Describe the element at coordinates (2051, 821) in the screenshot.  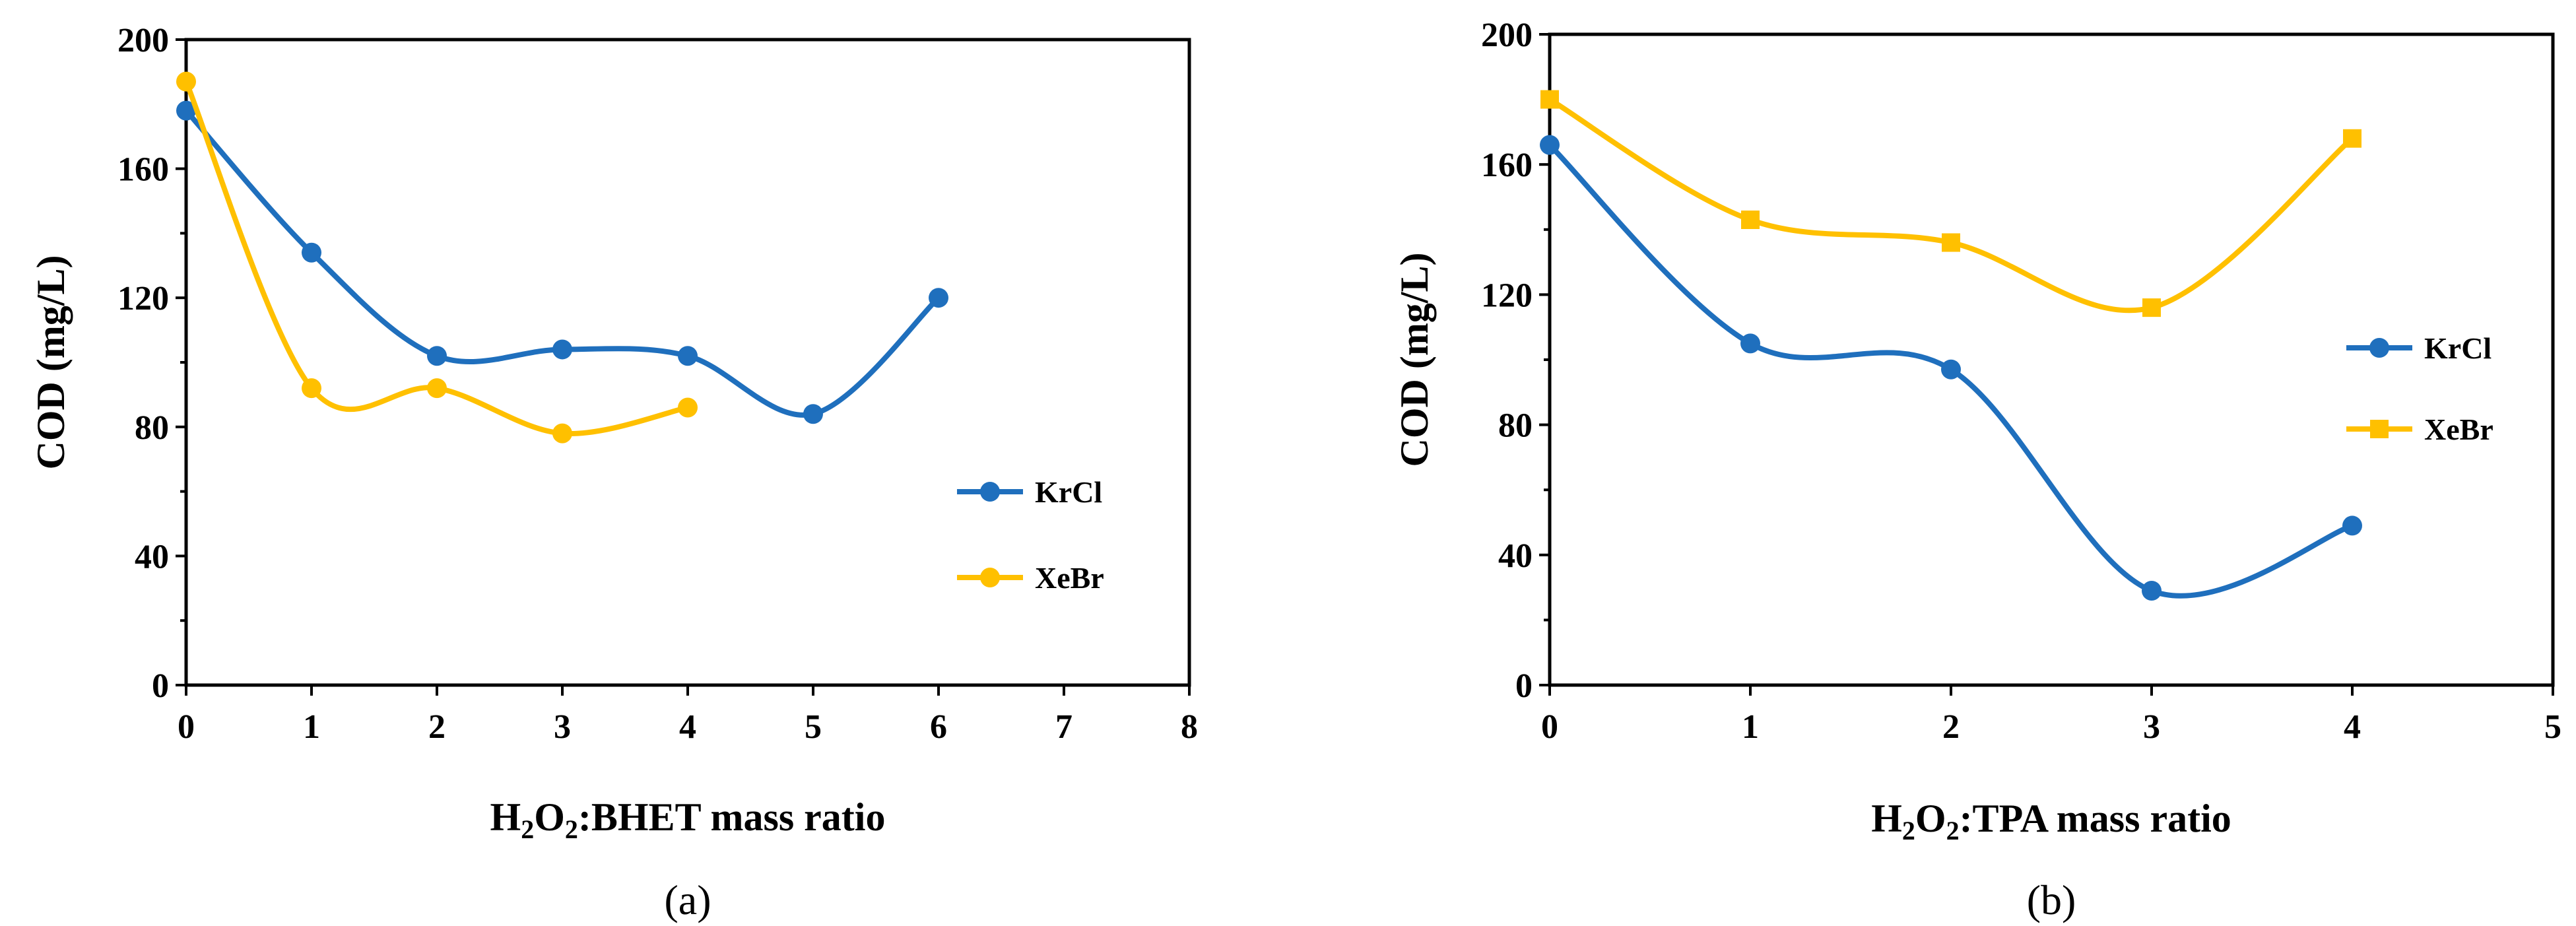
I see `x-axis-title: H2O2:TPA mass ratio` at that location.